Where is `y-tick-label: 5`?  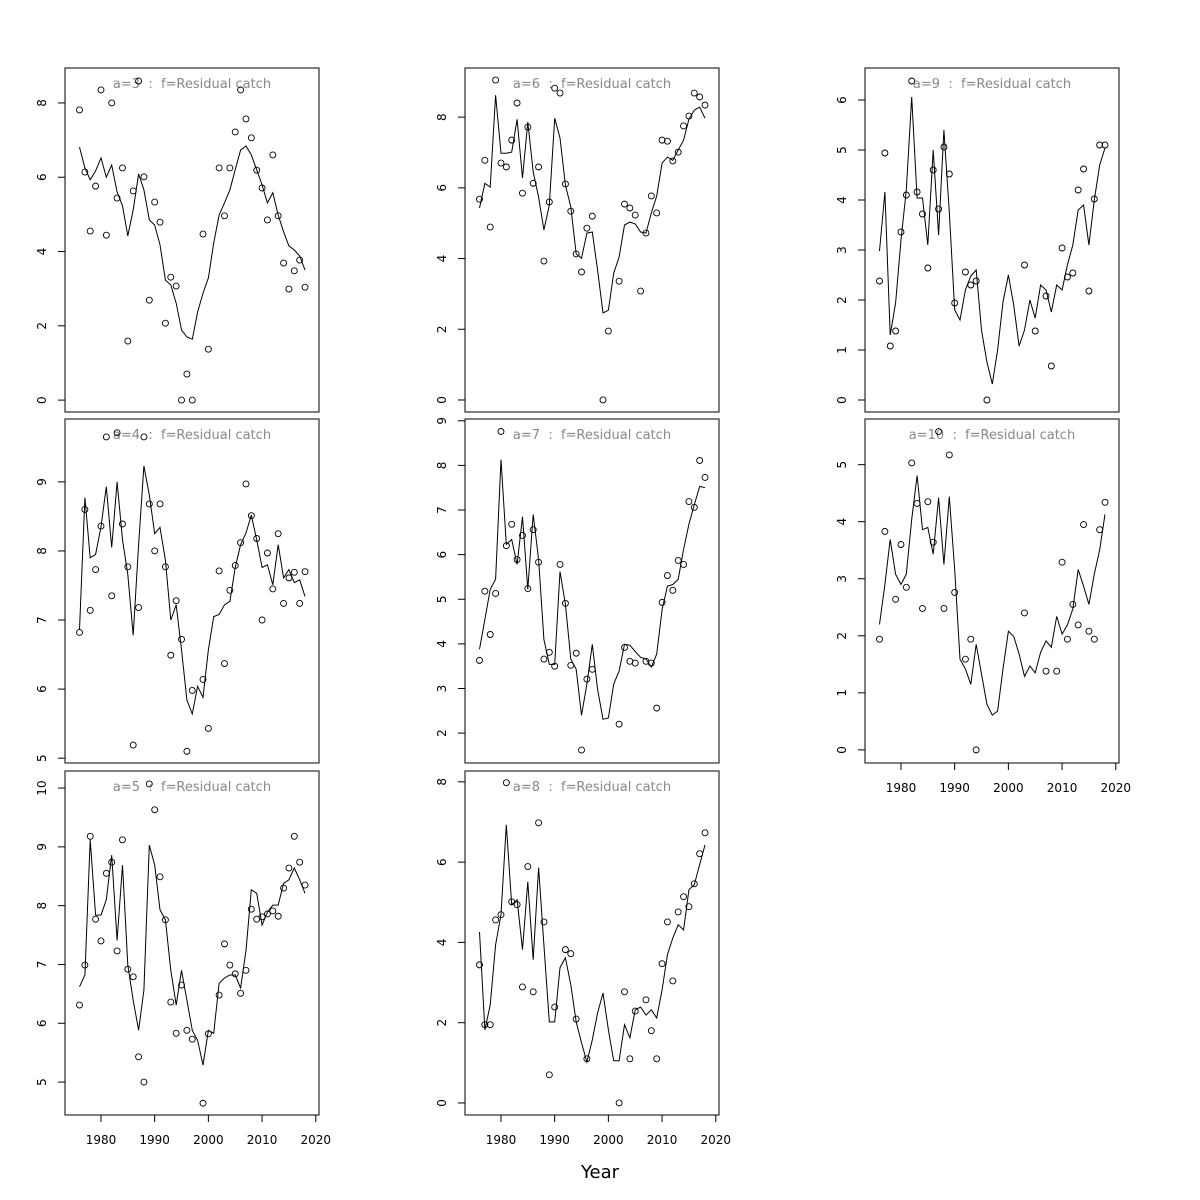
y-tick-label: 5 is located at coordinates (842, 465).